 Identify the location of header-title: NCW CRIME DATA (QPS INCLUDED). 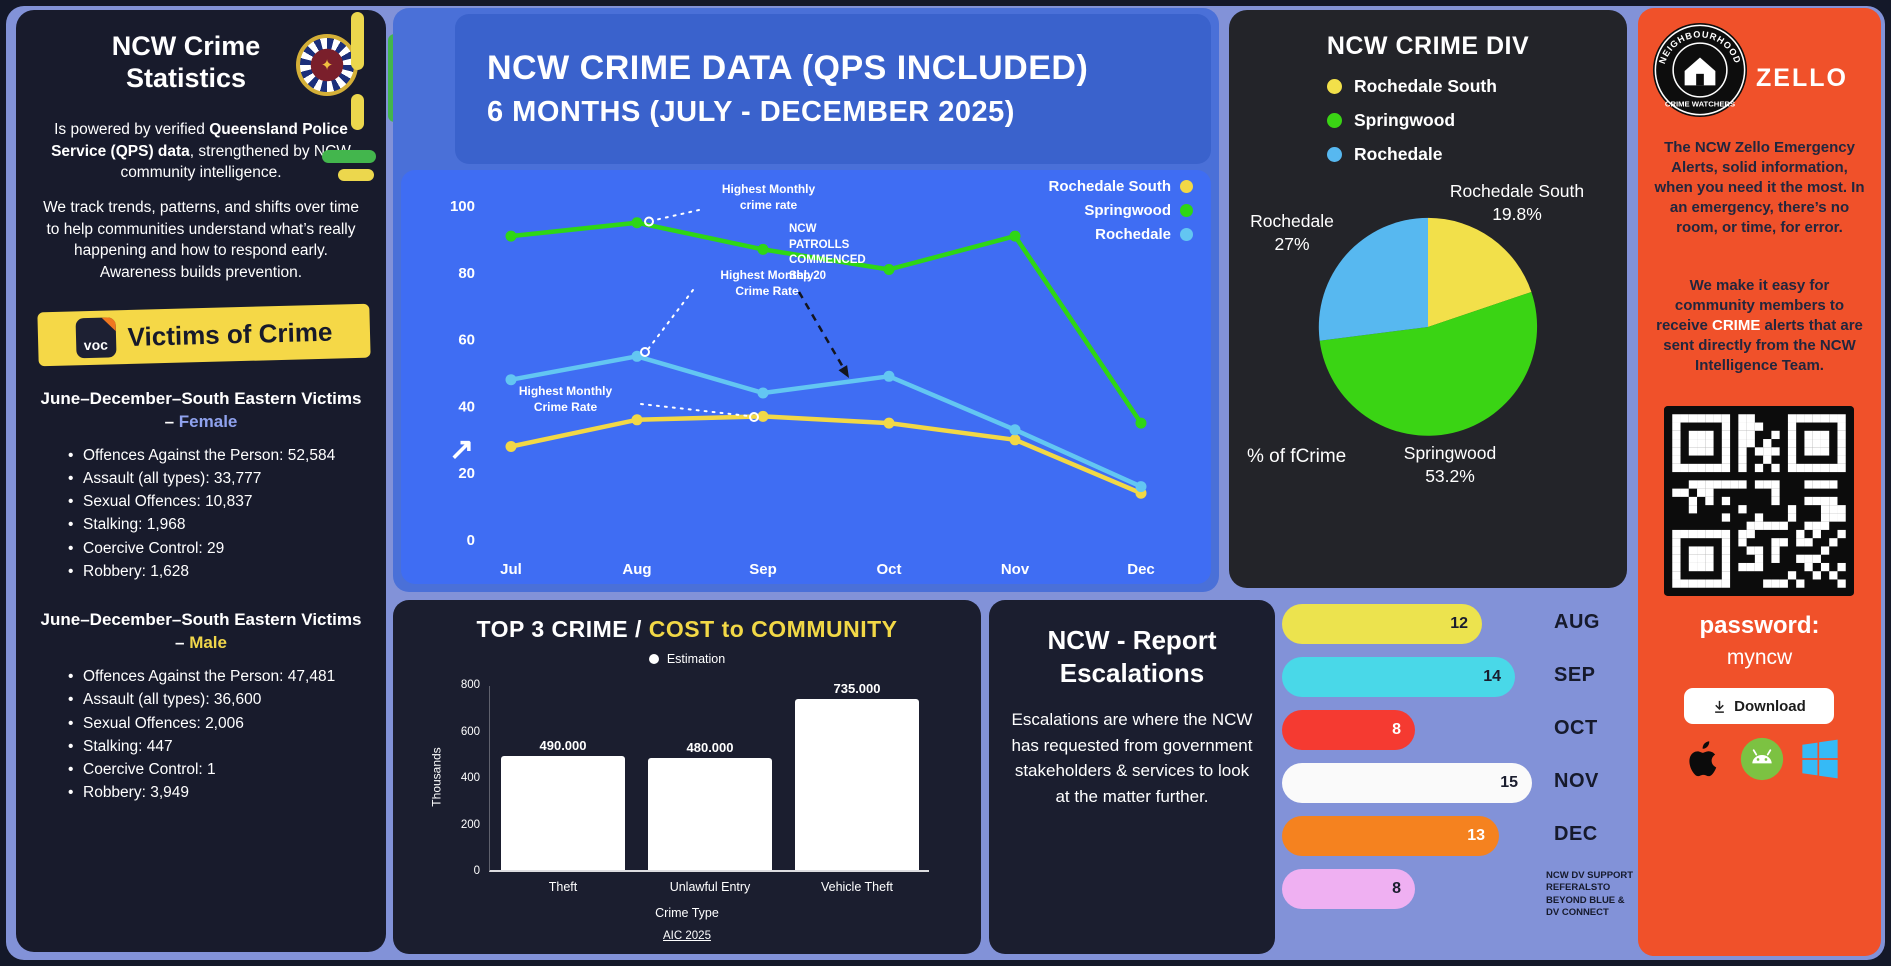
(788, 68).